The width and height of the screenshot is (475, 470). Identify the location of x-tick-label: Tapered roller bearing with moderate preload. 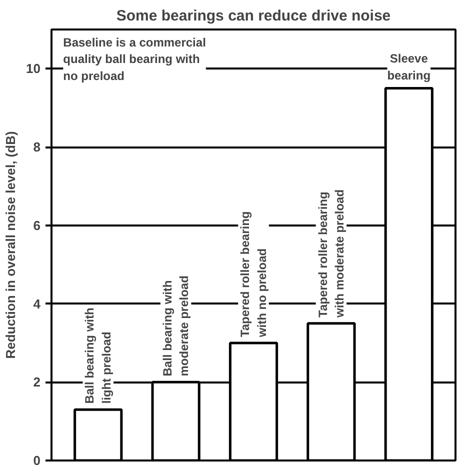
(331, 253).